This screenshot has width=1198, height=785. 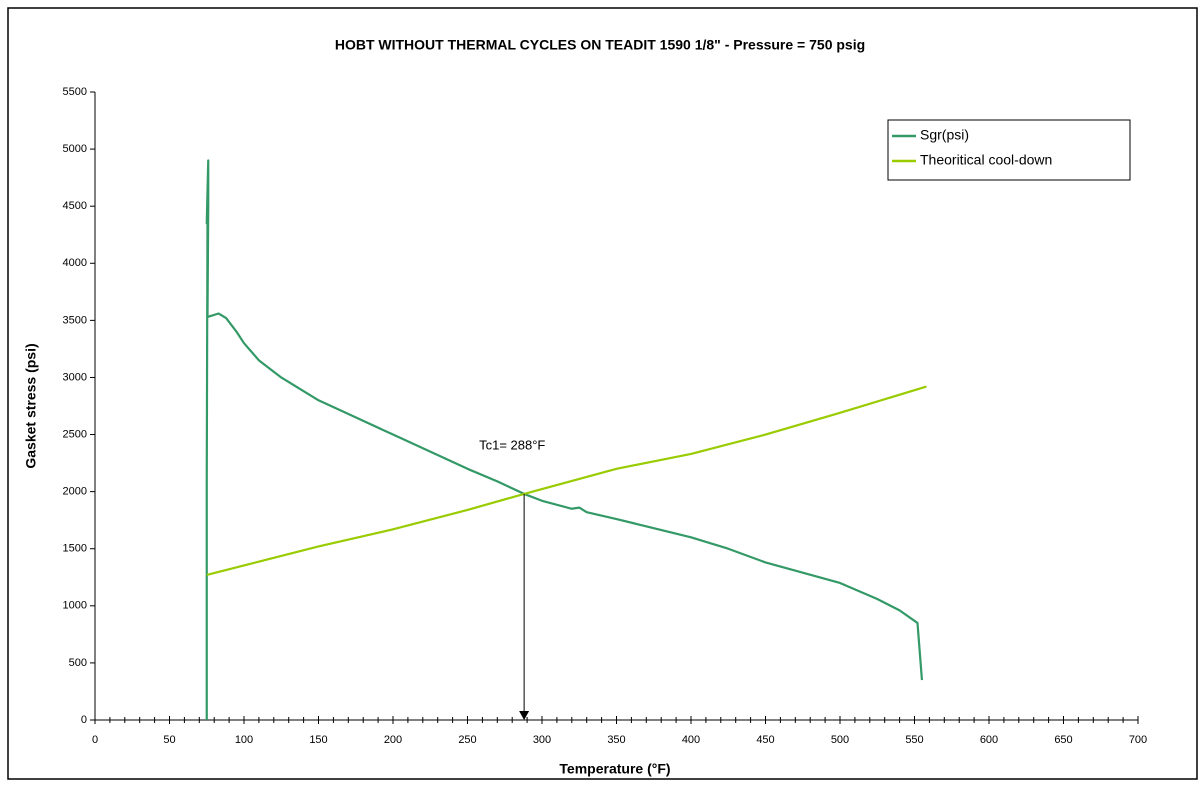 I want to click on x-tick-label: 400, so click(x=691, y=740).